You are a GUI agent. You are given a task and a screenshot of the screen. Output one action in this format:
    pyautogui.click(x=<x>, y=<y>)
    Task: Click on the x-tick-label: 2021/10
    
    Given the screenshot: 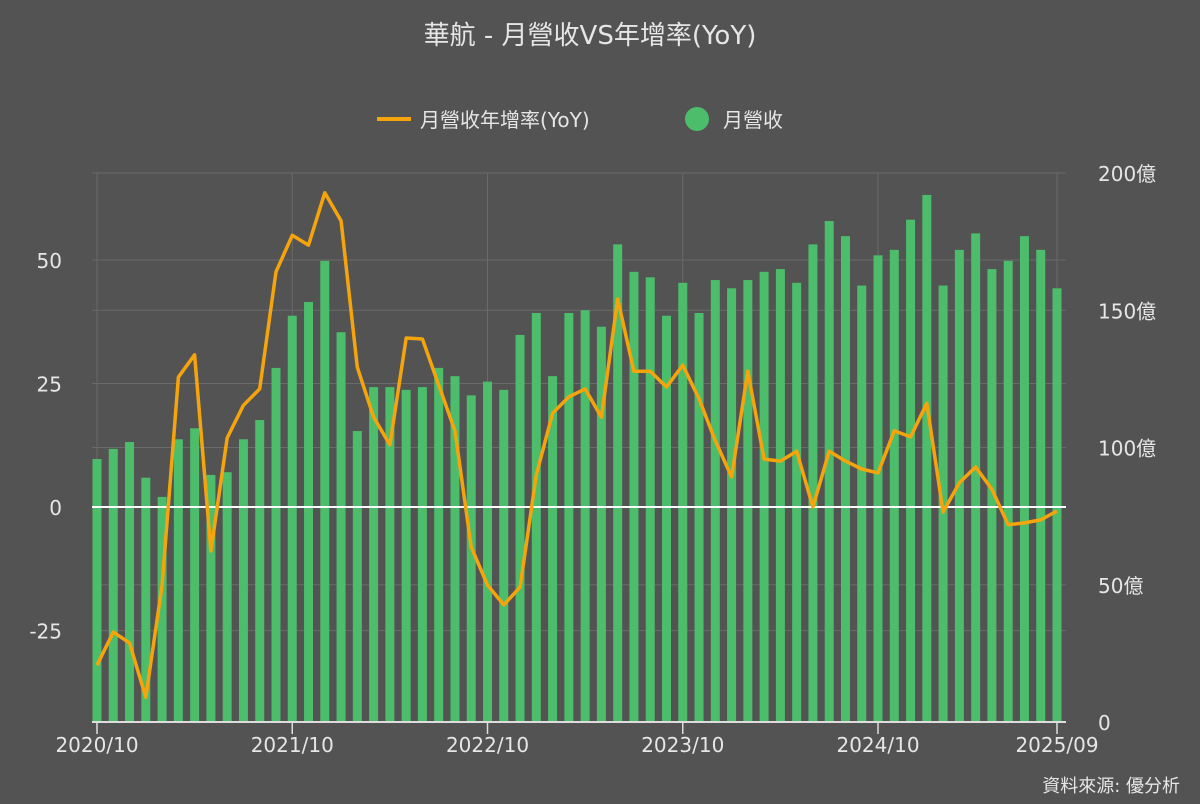 What is the action you would take?
    pyautogui.click(x=292, y=745)
    